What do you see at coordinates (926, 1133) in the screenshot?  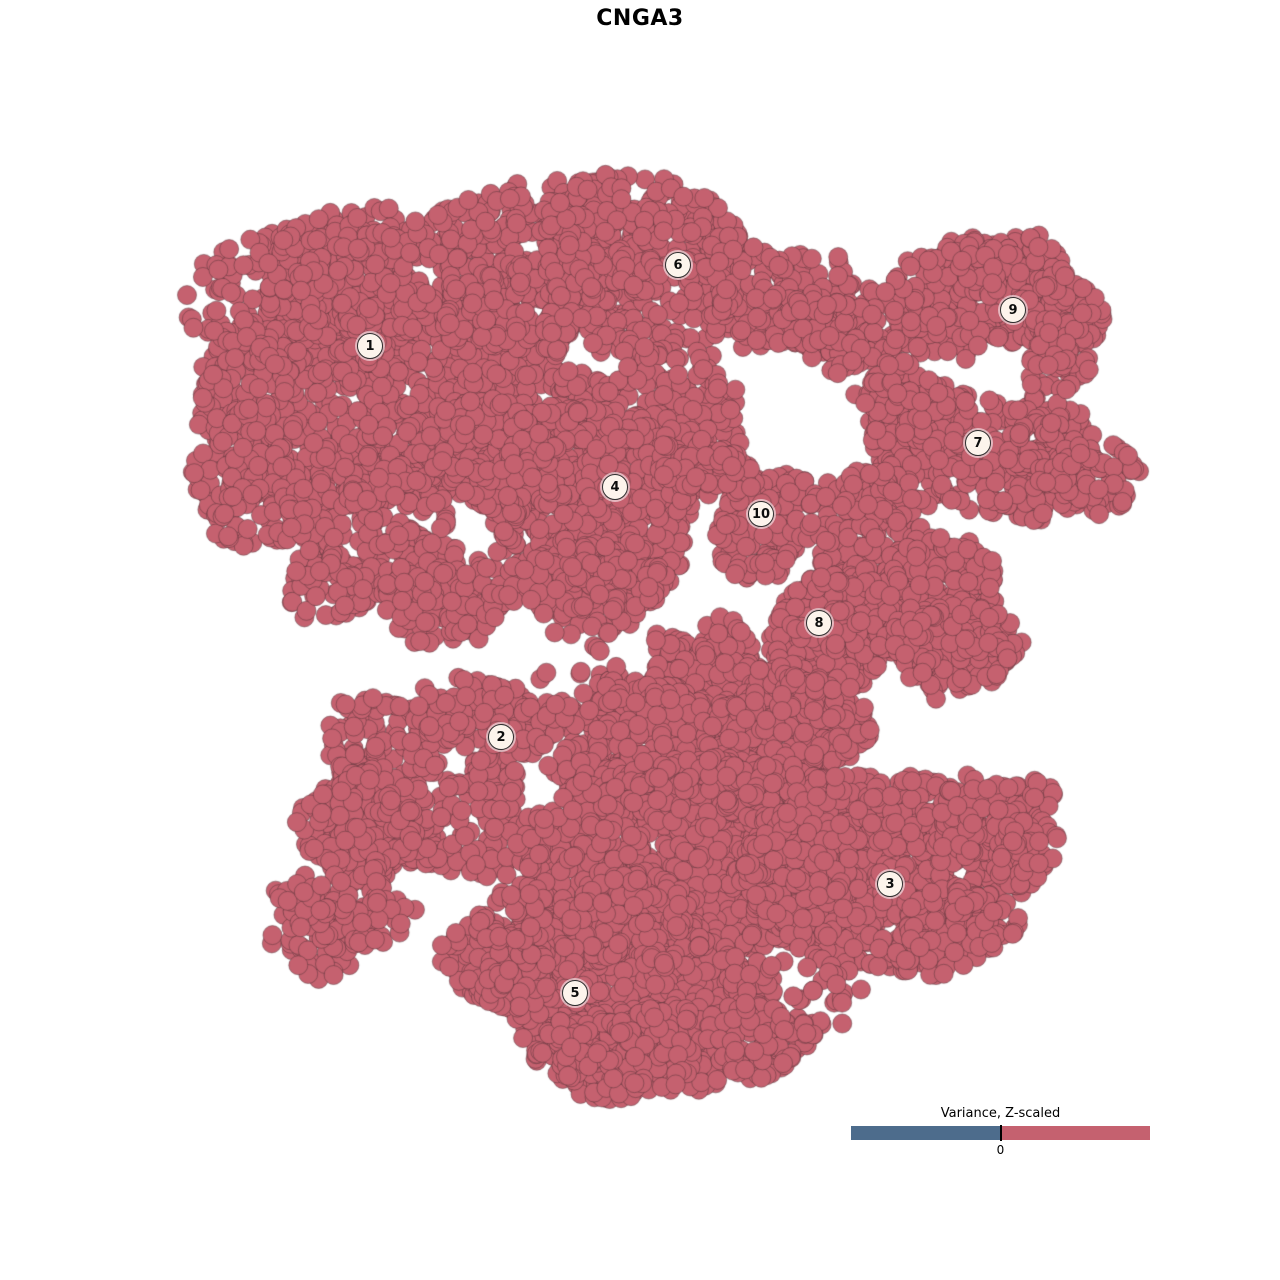 I see `legend-negative-segment` at bounding box center [926, 1133].